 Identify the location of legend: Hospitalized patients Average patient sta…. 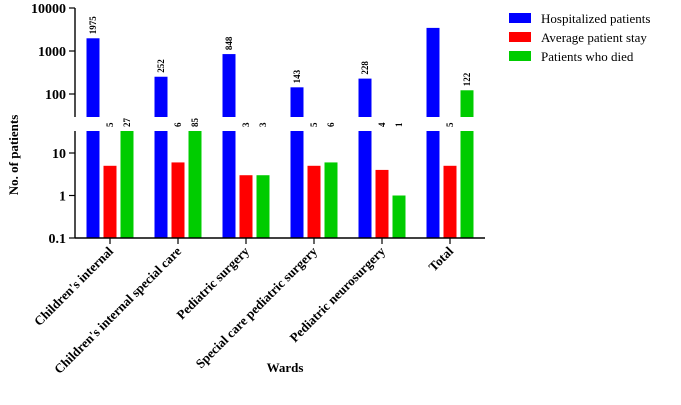
(579, 37).